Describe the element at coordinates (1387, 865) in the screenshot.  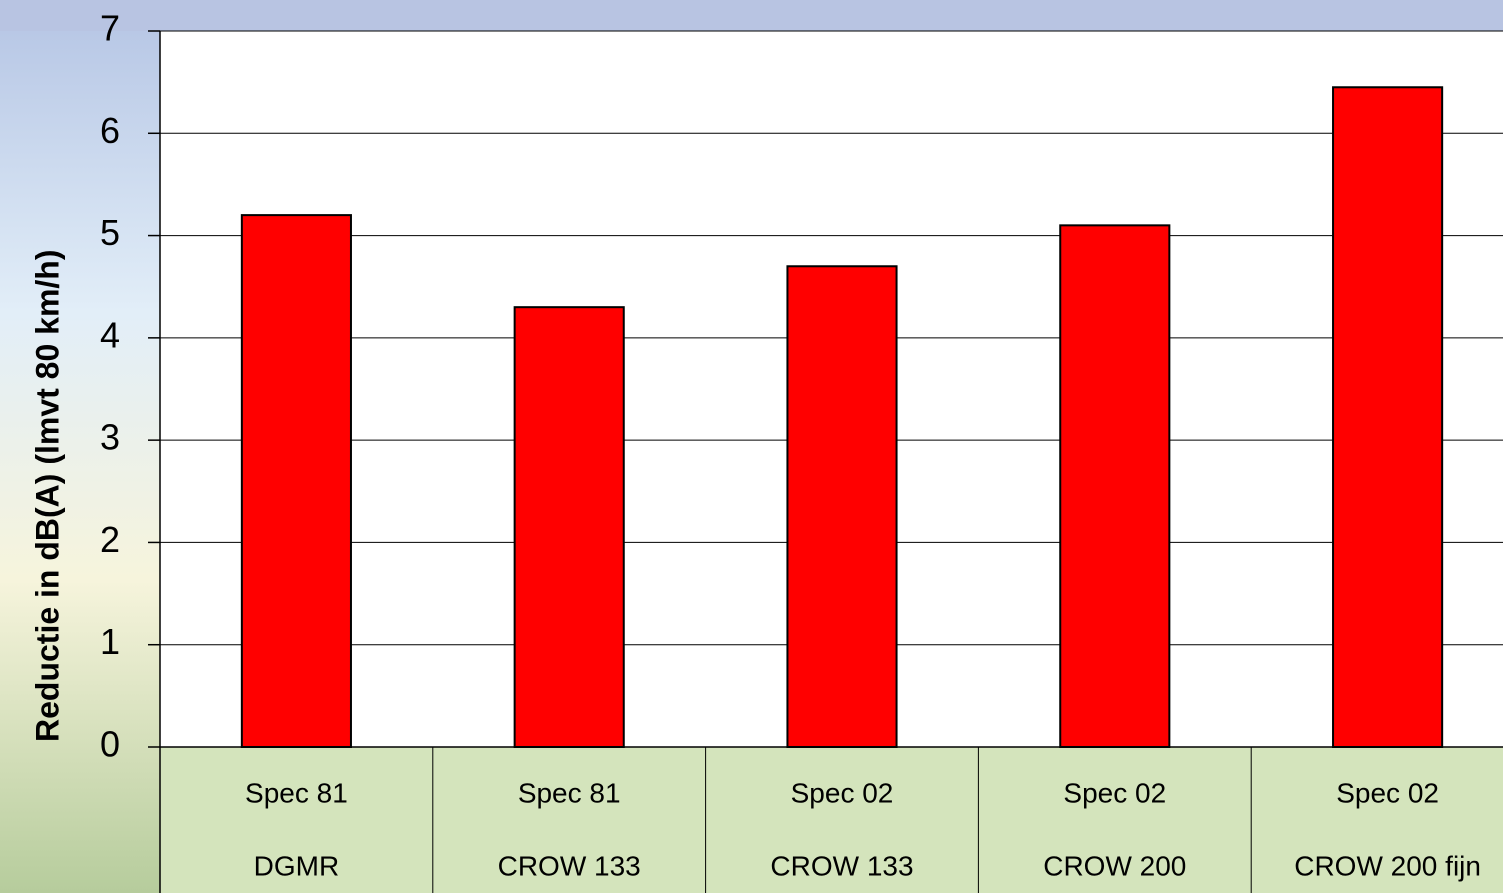
I see `x-tick-label: CROW 200 fijn` at that location.